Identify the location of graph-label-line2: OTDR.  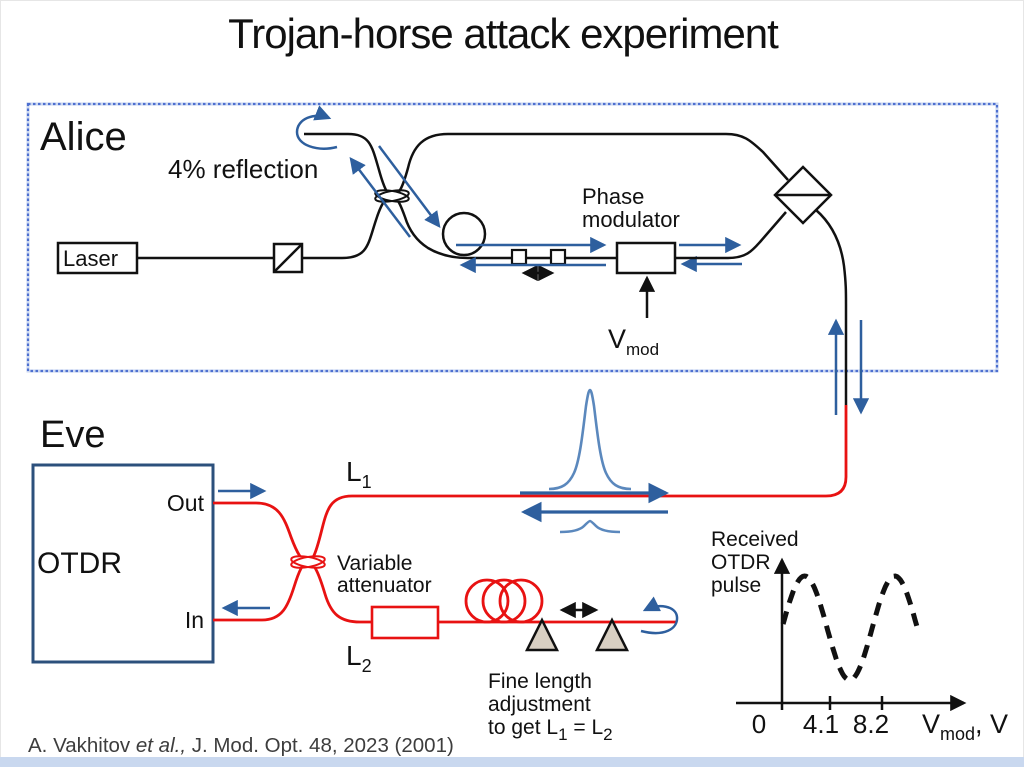
(741, 562).